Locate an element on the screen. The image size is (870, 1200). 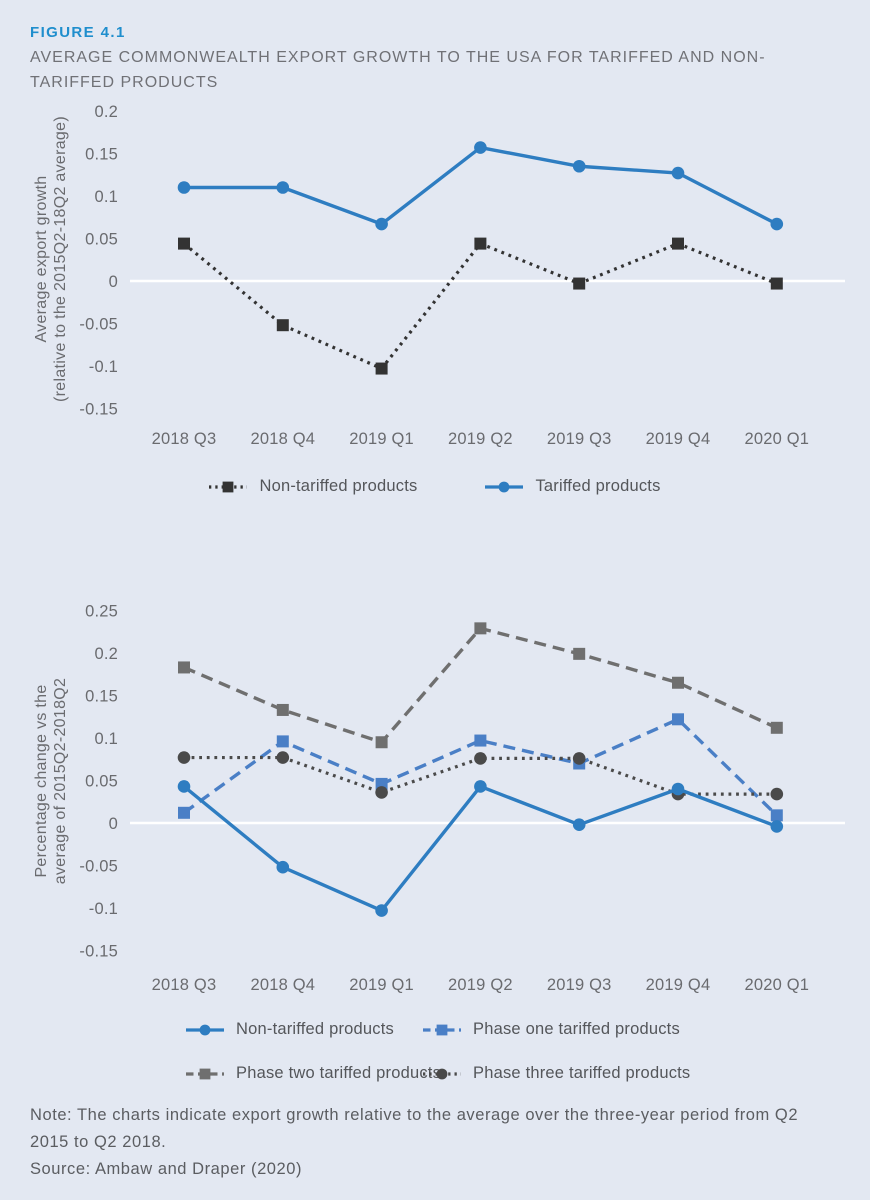
legend-label: Non-tariffed products is located at coordinates (315, 1029).